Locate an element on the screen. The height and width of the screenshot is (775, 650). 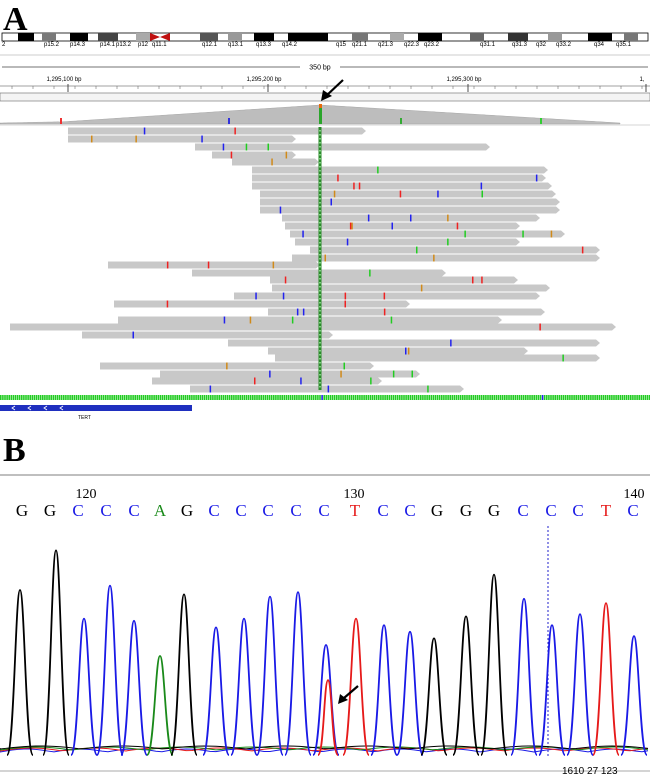
cytoband-label: q12.1 is located at coordinates (210, 45).